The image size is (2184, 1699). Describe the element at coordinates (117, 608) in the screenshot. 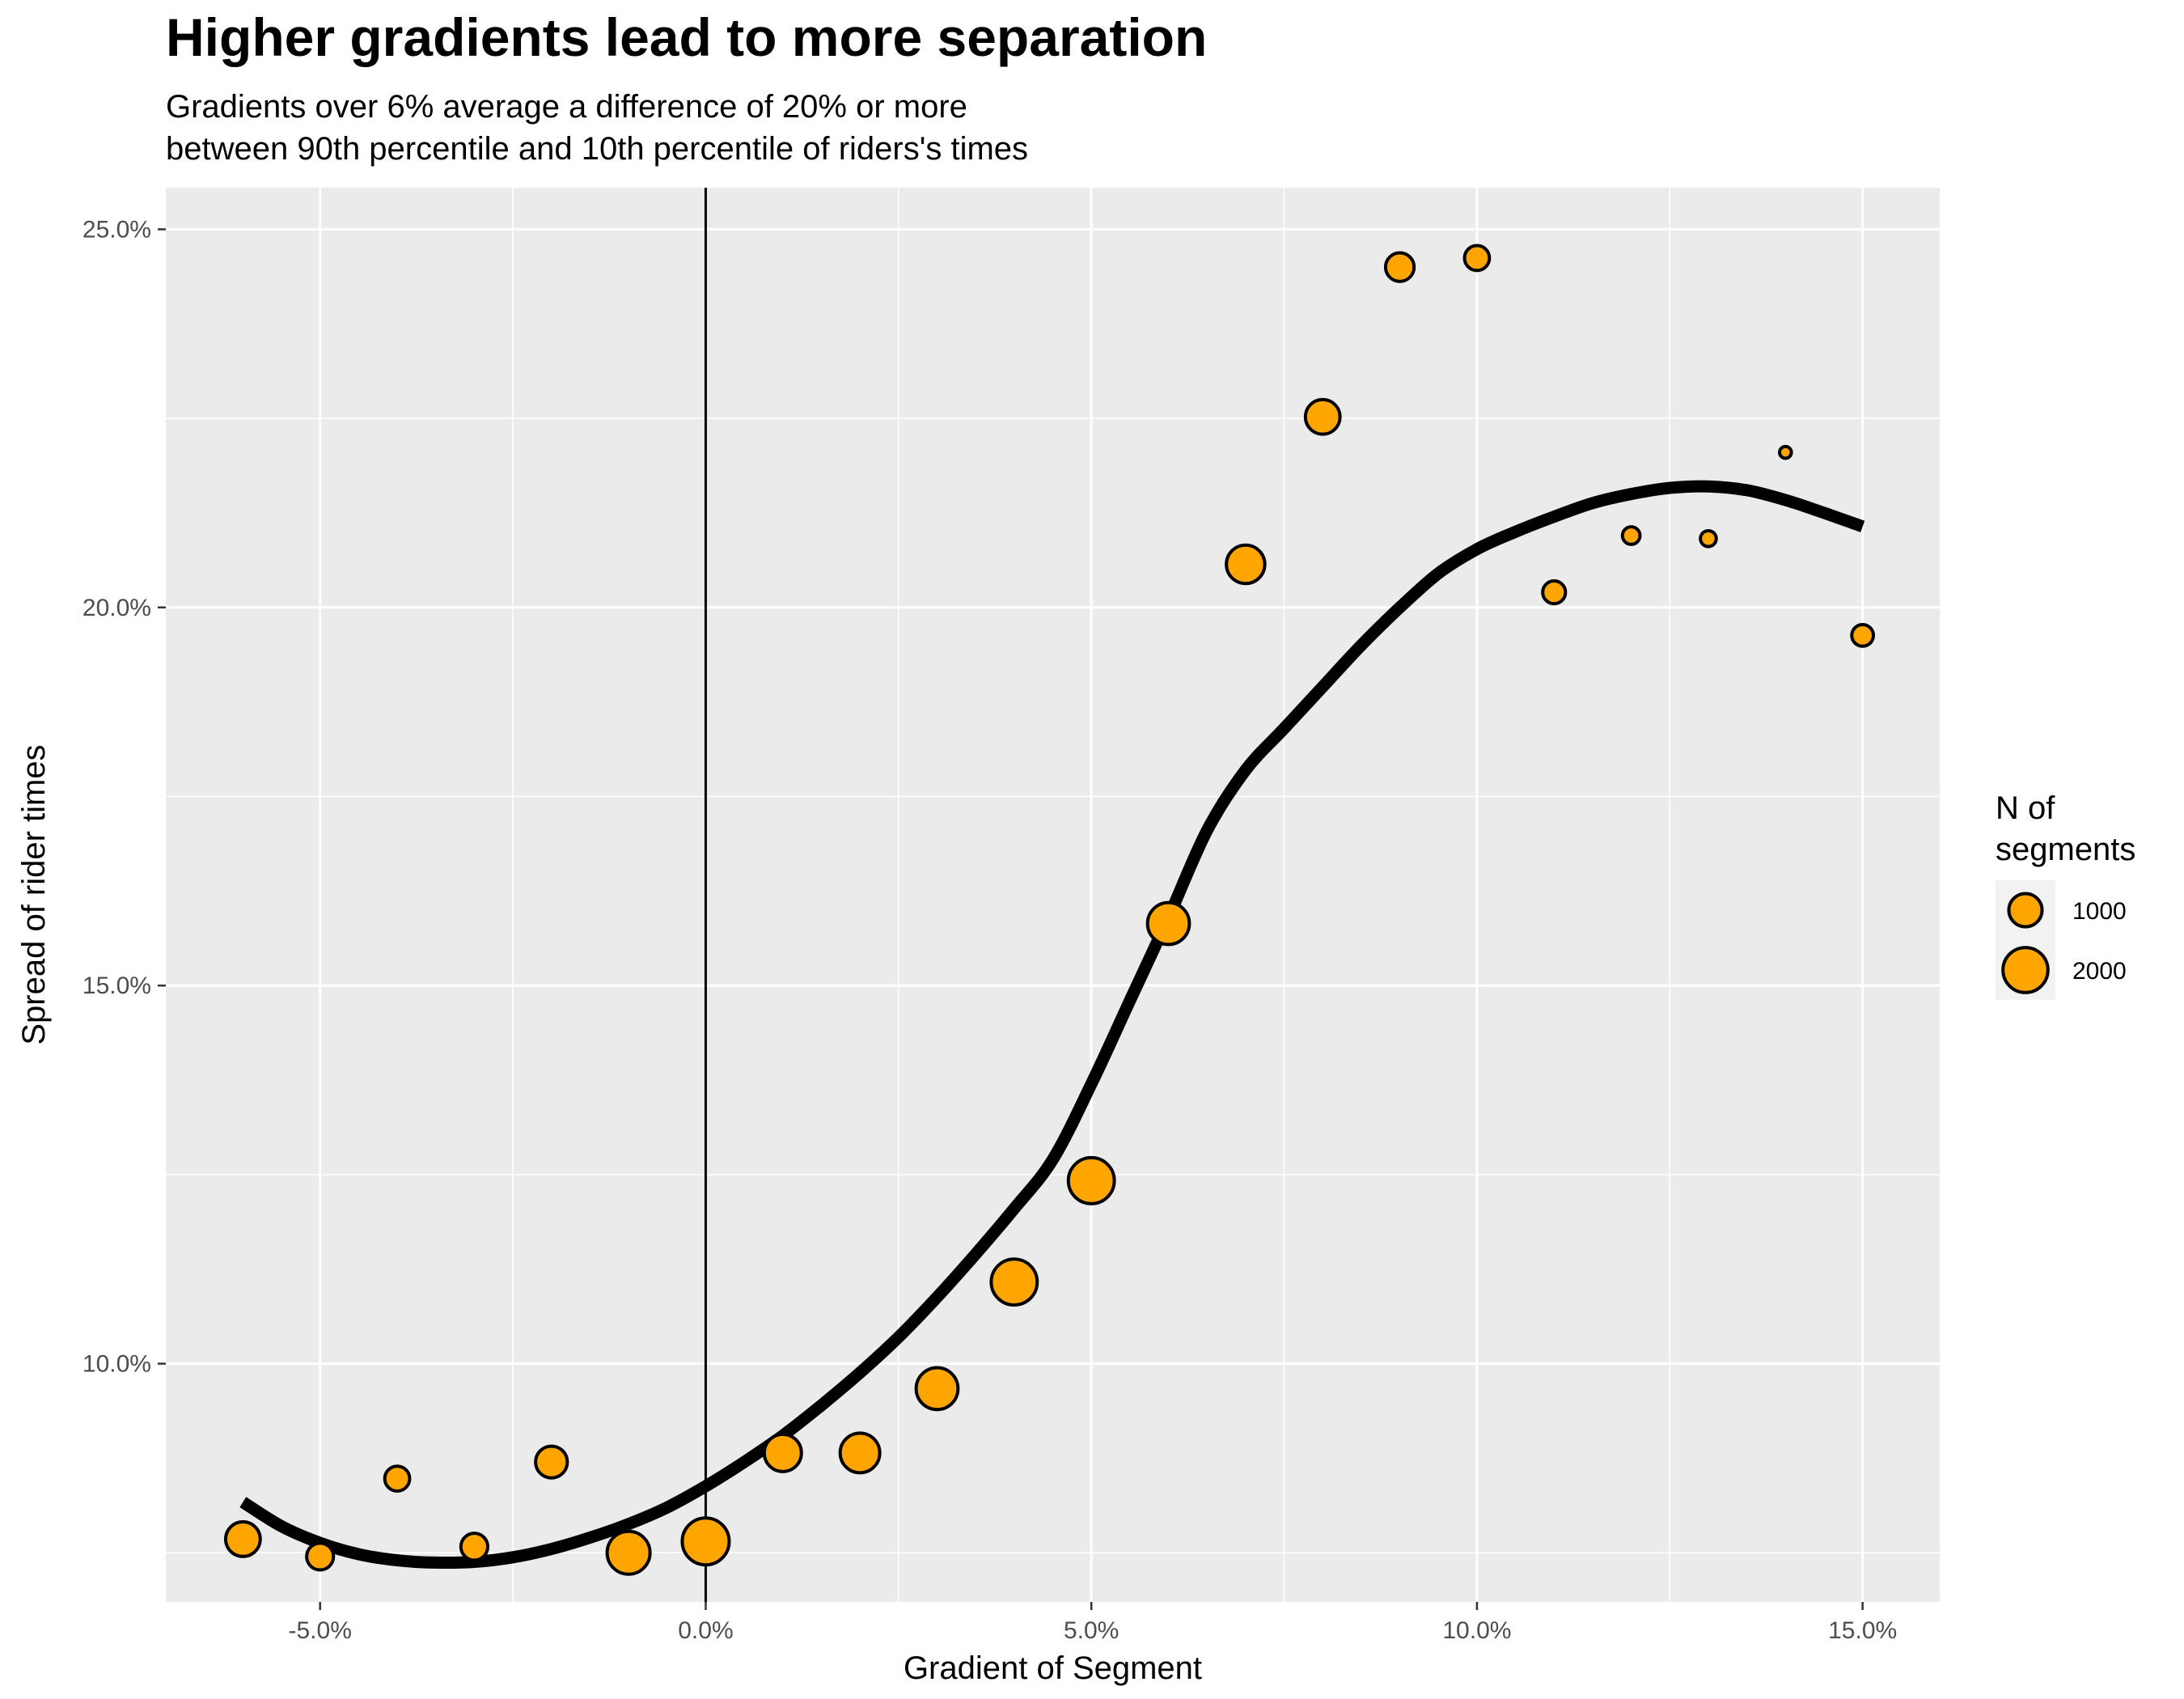

I see `y-tick-label: 20.0%` at that location.